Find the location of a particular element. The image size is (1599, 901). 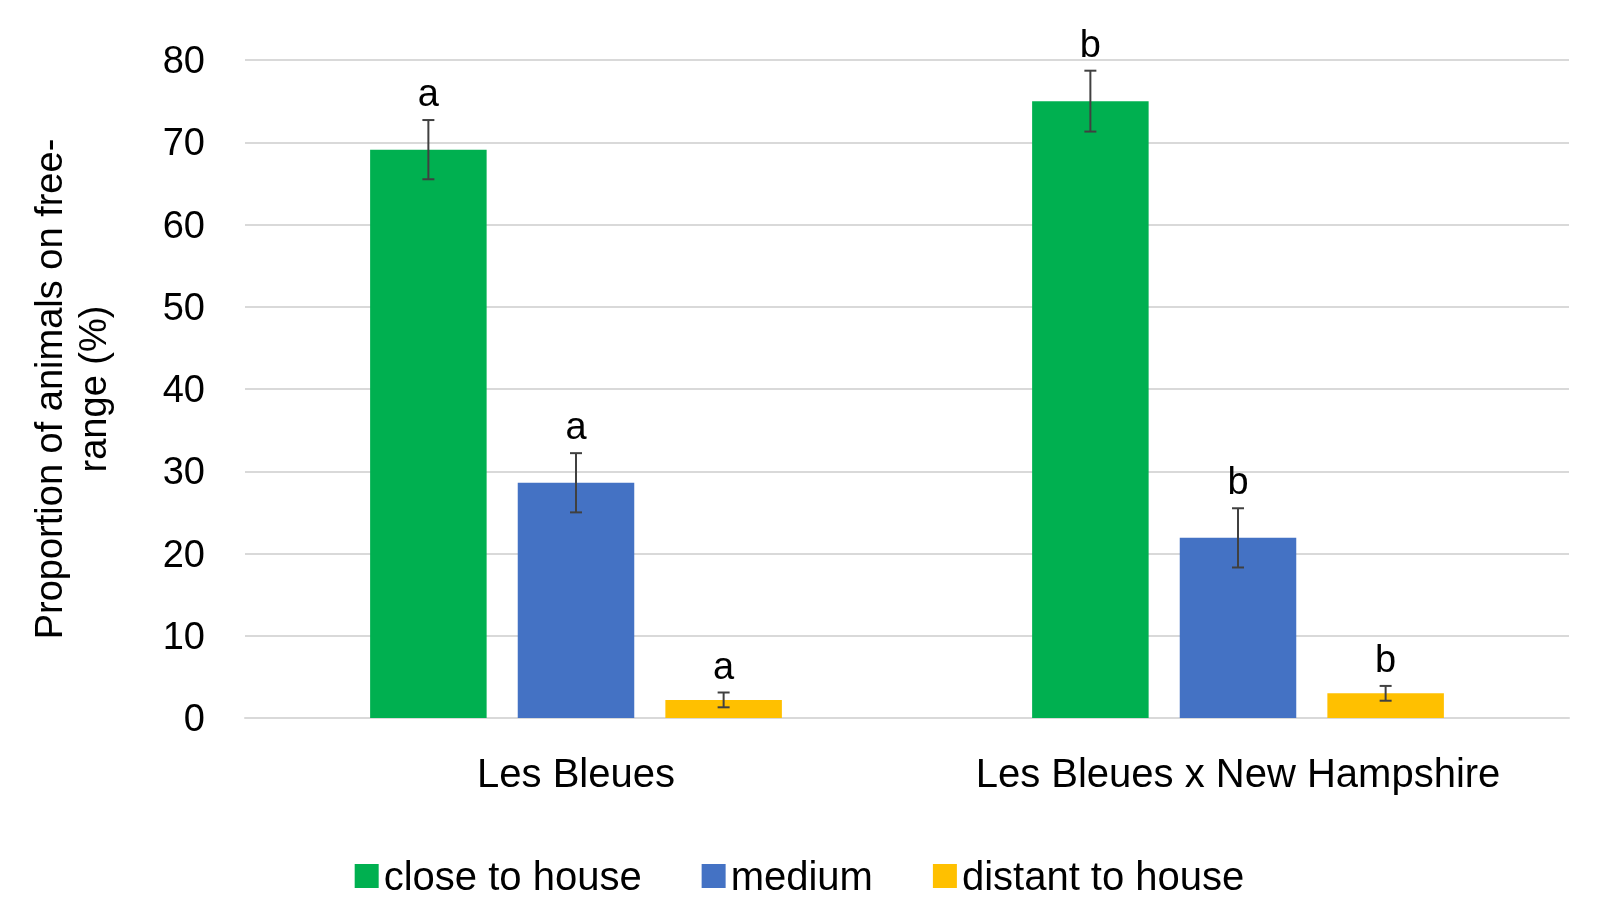

y-tick-label: 80 is located at coordinates (183, 60).